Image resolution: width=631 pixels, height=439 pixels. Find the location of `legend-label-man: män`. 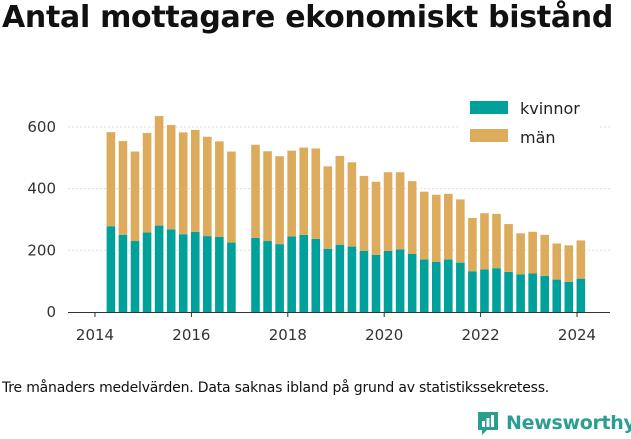

legend-label-man: män is located at coordinates (538, 137).